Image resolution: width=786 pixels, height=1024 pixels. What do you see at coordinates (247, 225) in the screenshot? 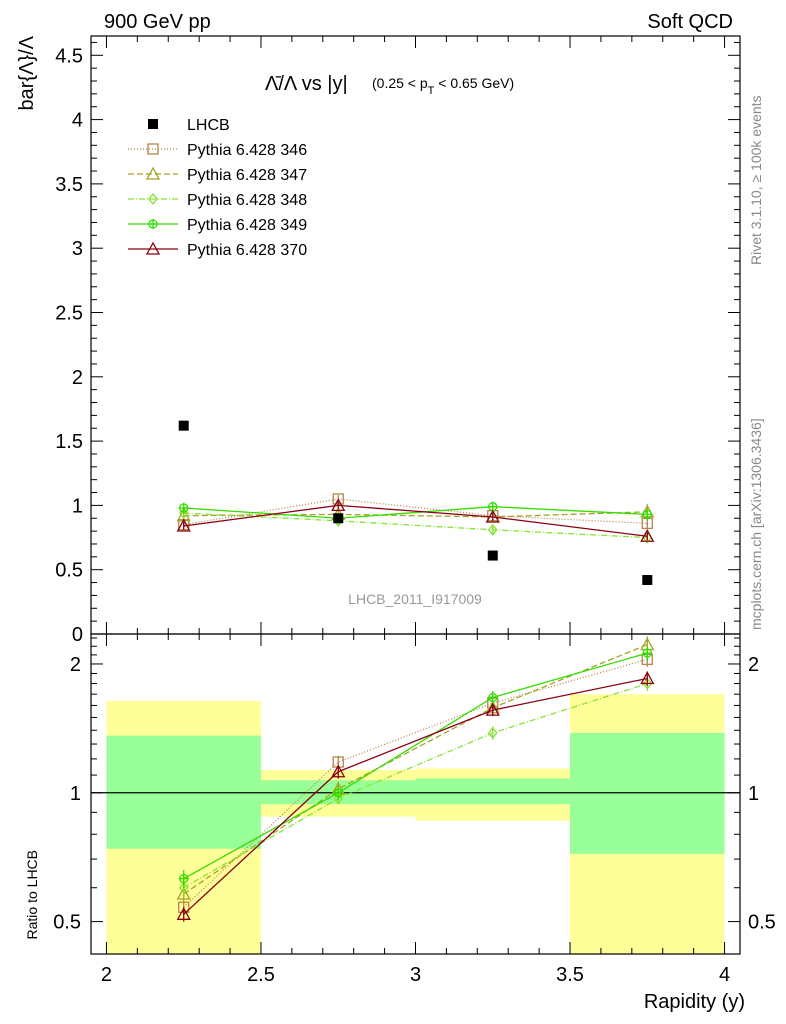
I see `legend-label: Pythia 6.428 349` at bounding box center [247, 225].